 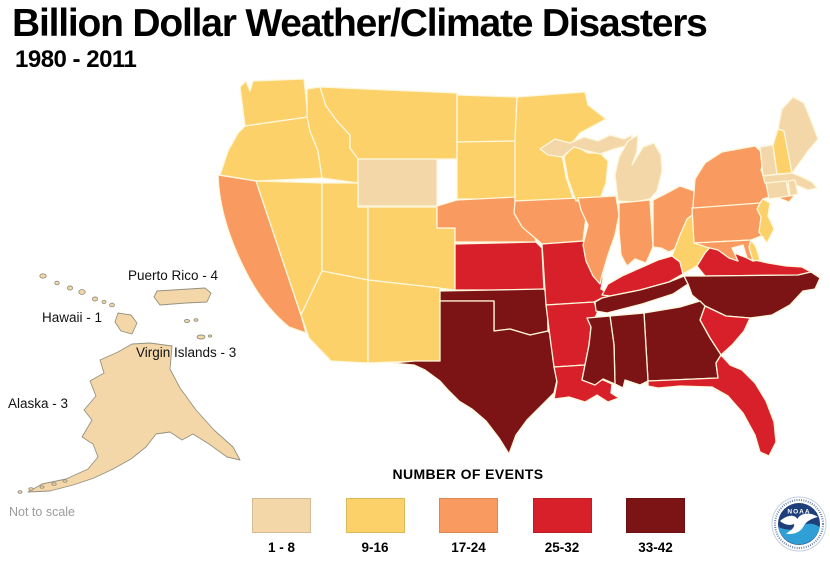 I want to click on label-virgin-islands: Virgin Islands - 3, so click(x=186, y=352).